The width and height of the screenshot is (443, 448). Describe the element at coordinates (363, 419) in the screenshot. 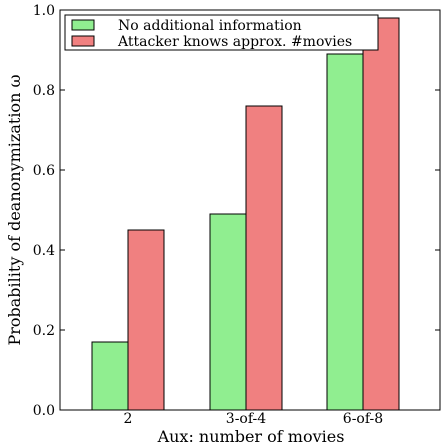

I see `x-tick-label: 6-of-8` at that location.